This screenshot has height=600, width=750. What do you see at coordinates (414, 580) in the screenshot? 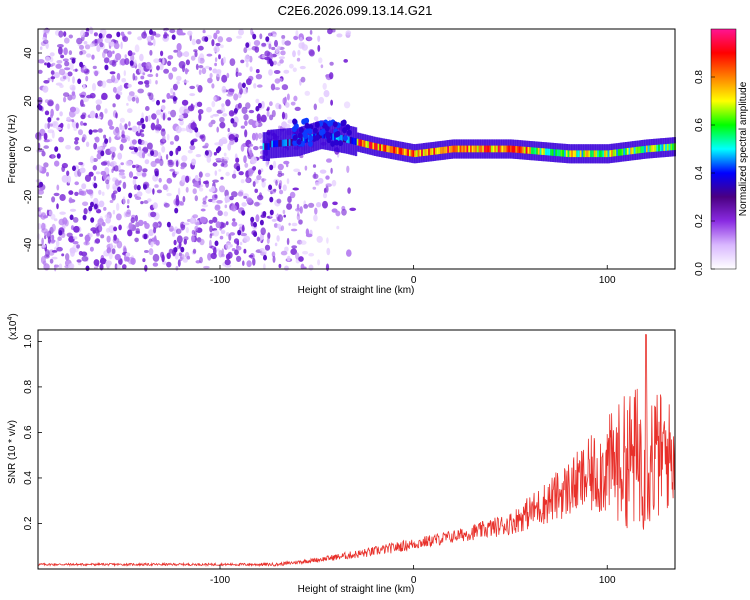
I see `snr-x-tick-label: 0` at bounding box center [414, 580].